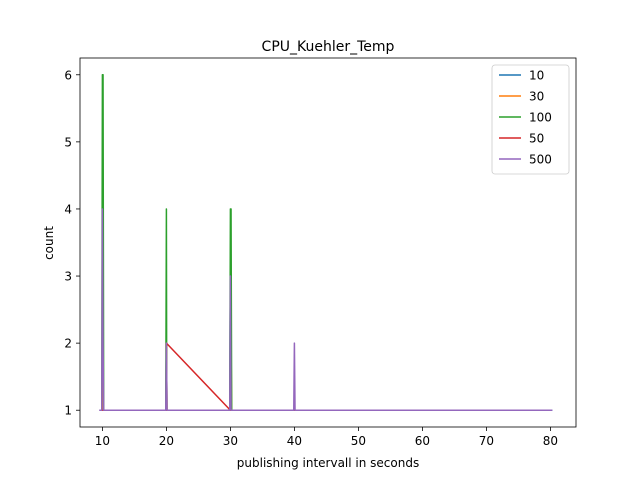 This screenshot has width=640, height=480. I want to click on y-tick-label-4: 5, so click(68, 142).